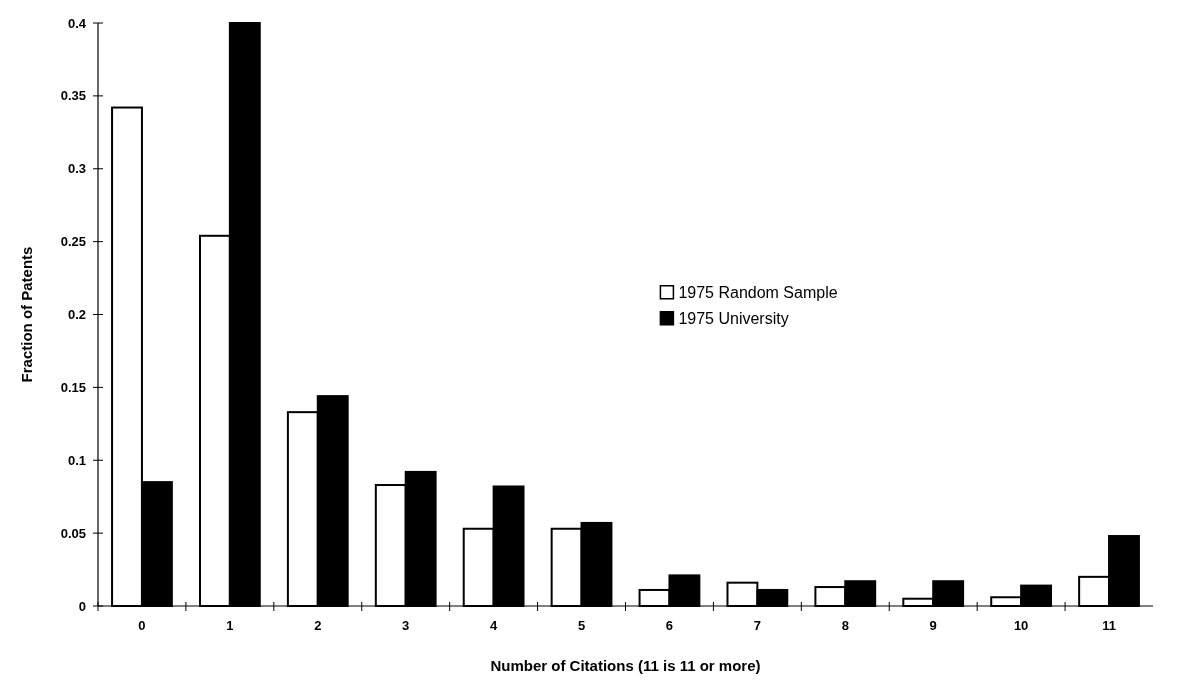 Image resolution: width=1181 pixels, height=694 pixels. What do you see at coordinates (142, 625) in the screenshot?
I see `x-tick-label: 0` at bounding box center [142, 625].